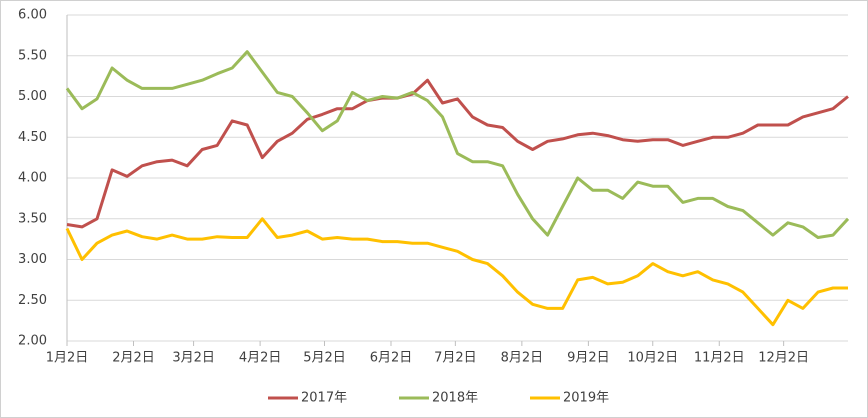  I want to click on x-tick-label: 6月2日, so click(391, 358).